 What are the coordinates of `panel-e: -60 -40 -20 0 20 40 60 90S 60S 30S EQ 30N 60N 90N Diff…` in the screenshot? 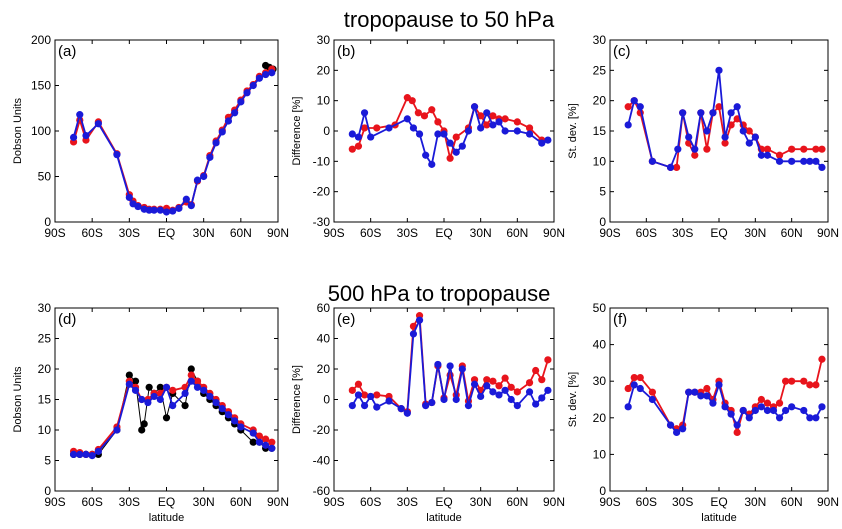 It's located at (428, 412).